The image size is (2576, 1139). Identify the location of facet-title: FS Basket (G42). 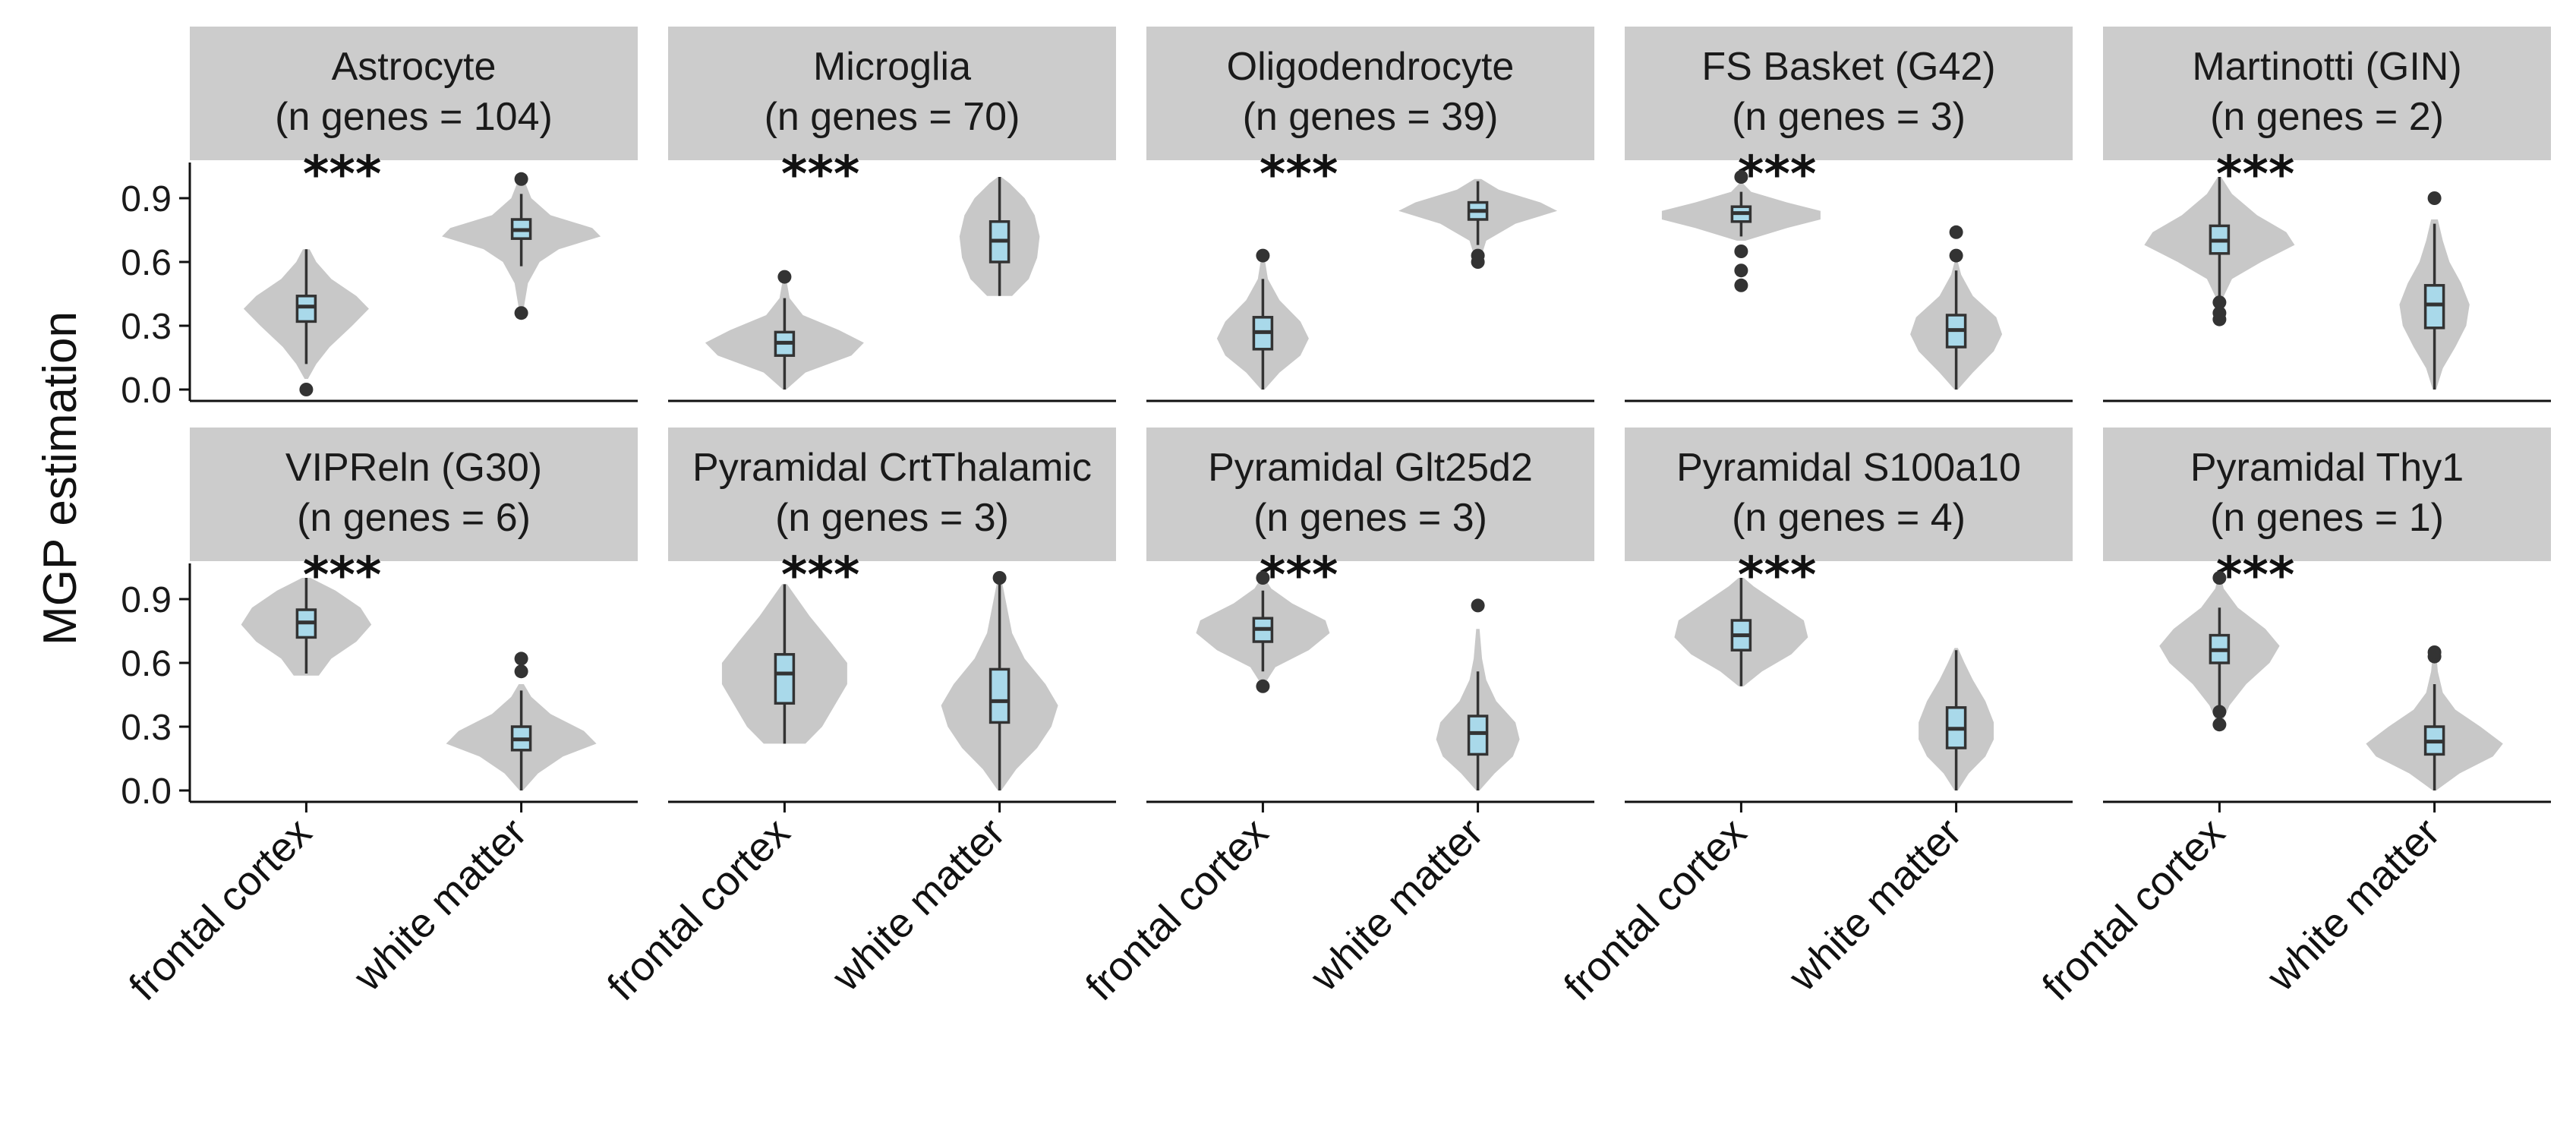
(1848, 67).